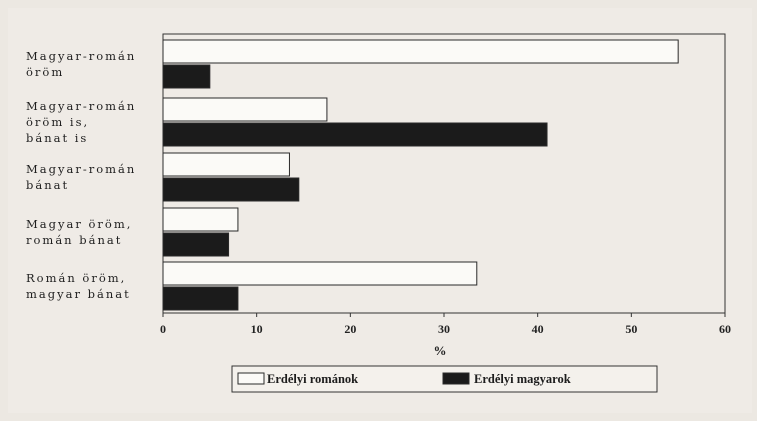  Describe the element at coordinates (163, 329) in the screenshot. I see `x-tick-label-0: 0` at that location.